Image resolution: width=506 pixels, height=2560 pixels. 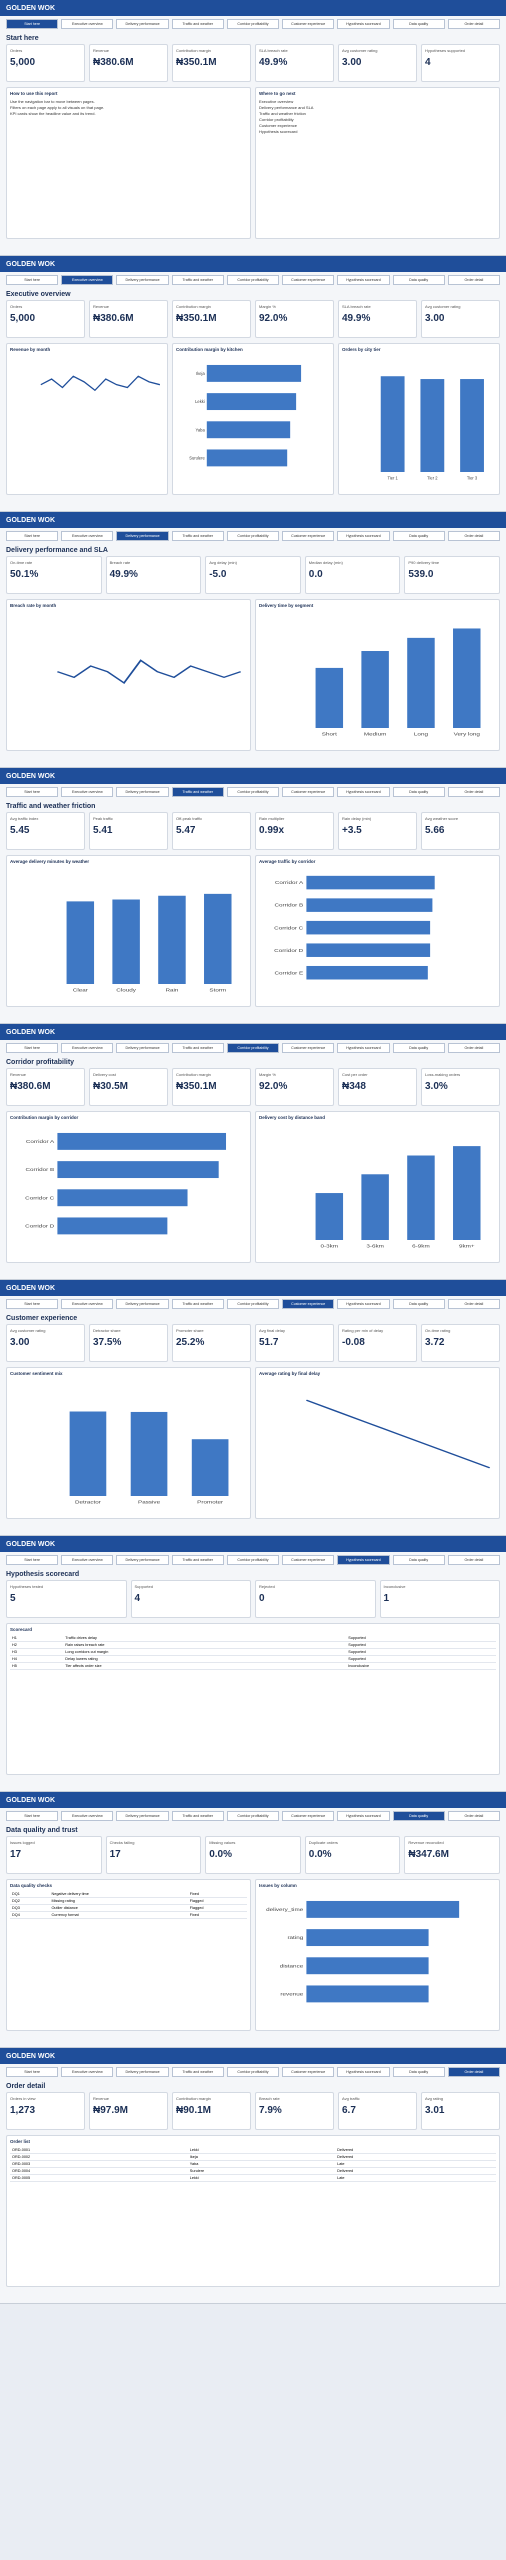 What do you see at coordinates (100, 383) in the screenshot?
I see `chart` at bounding box center [100, 383].